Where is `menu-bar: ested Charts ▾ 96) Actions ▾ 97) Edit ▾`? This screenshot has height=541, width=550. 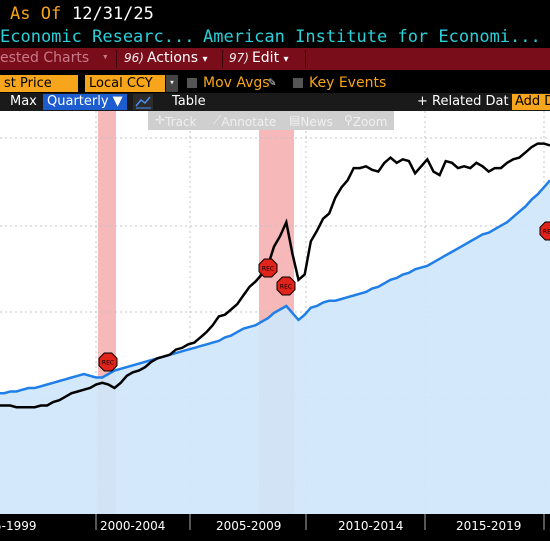 menu-bar: ested Charts ▾ 96) Actions ▾ 97) Edit ▾ is located at coordinates (275, 59).